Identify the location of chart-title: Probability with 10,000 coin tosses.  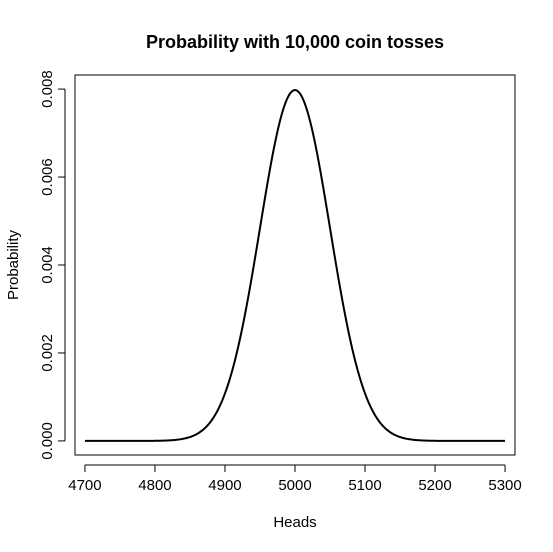
(295, 42).